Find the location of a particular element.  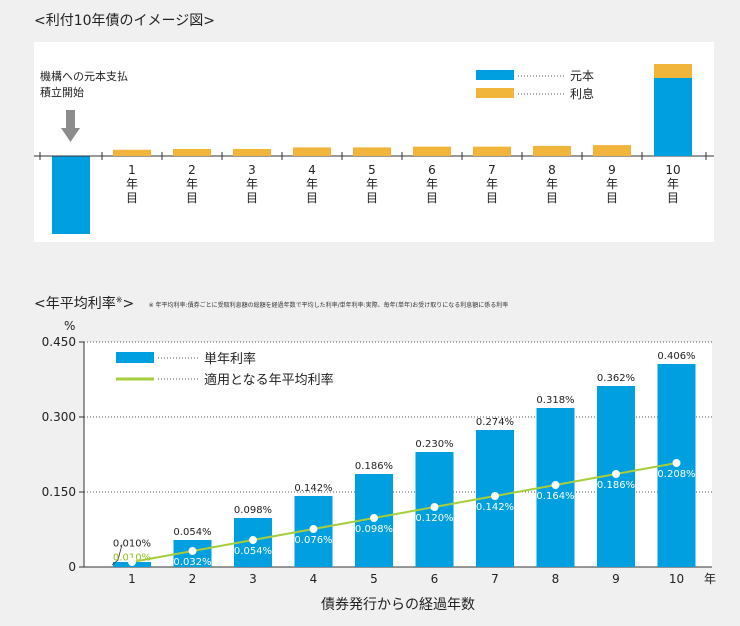

average-rate-label: 0.120% is located at coordinates (434, 518).